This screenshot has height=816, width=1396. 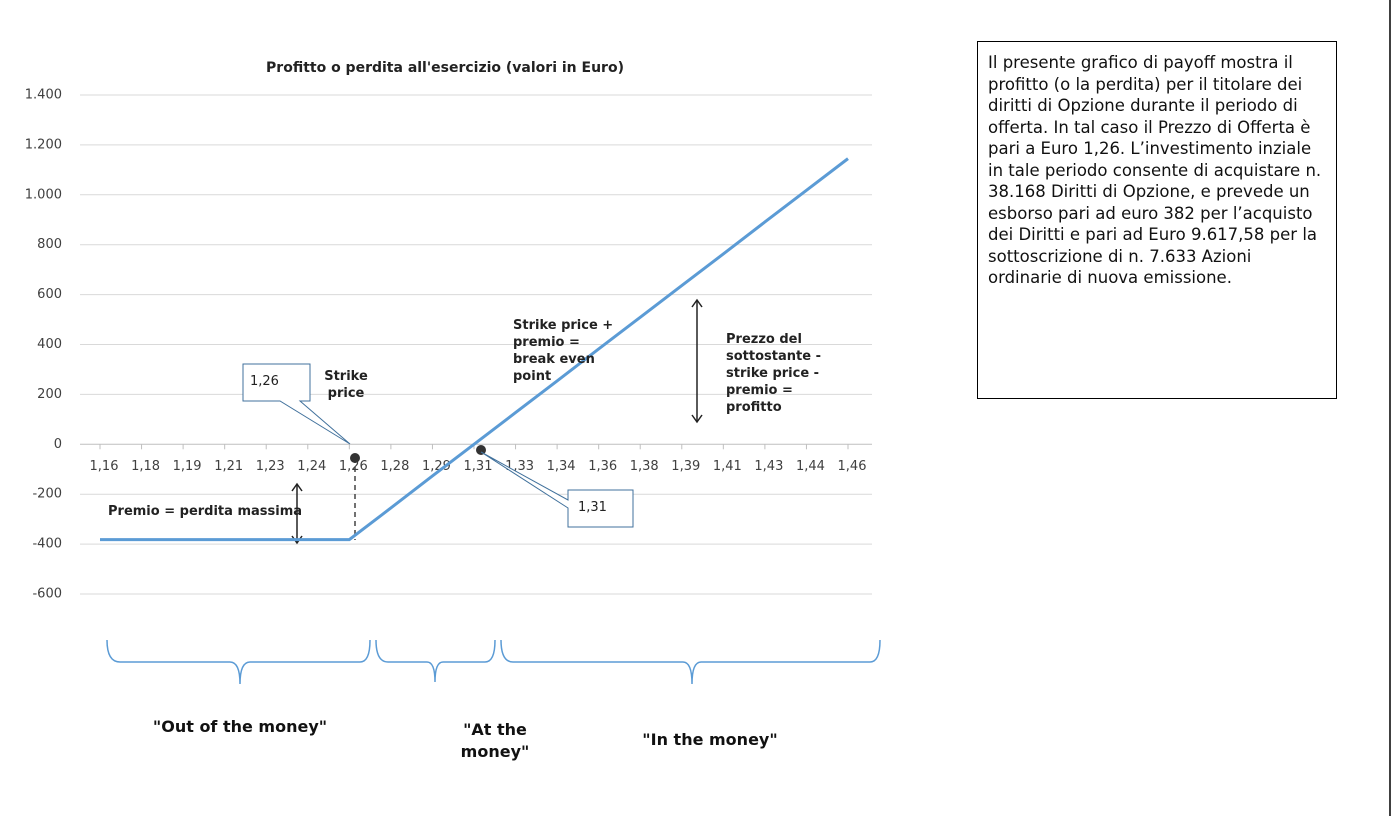 What do you see at coordinates (852, 466) in the screenshot?
I see `x-tick-label: 1,46` at bounding box center [852, 466].